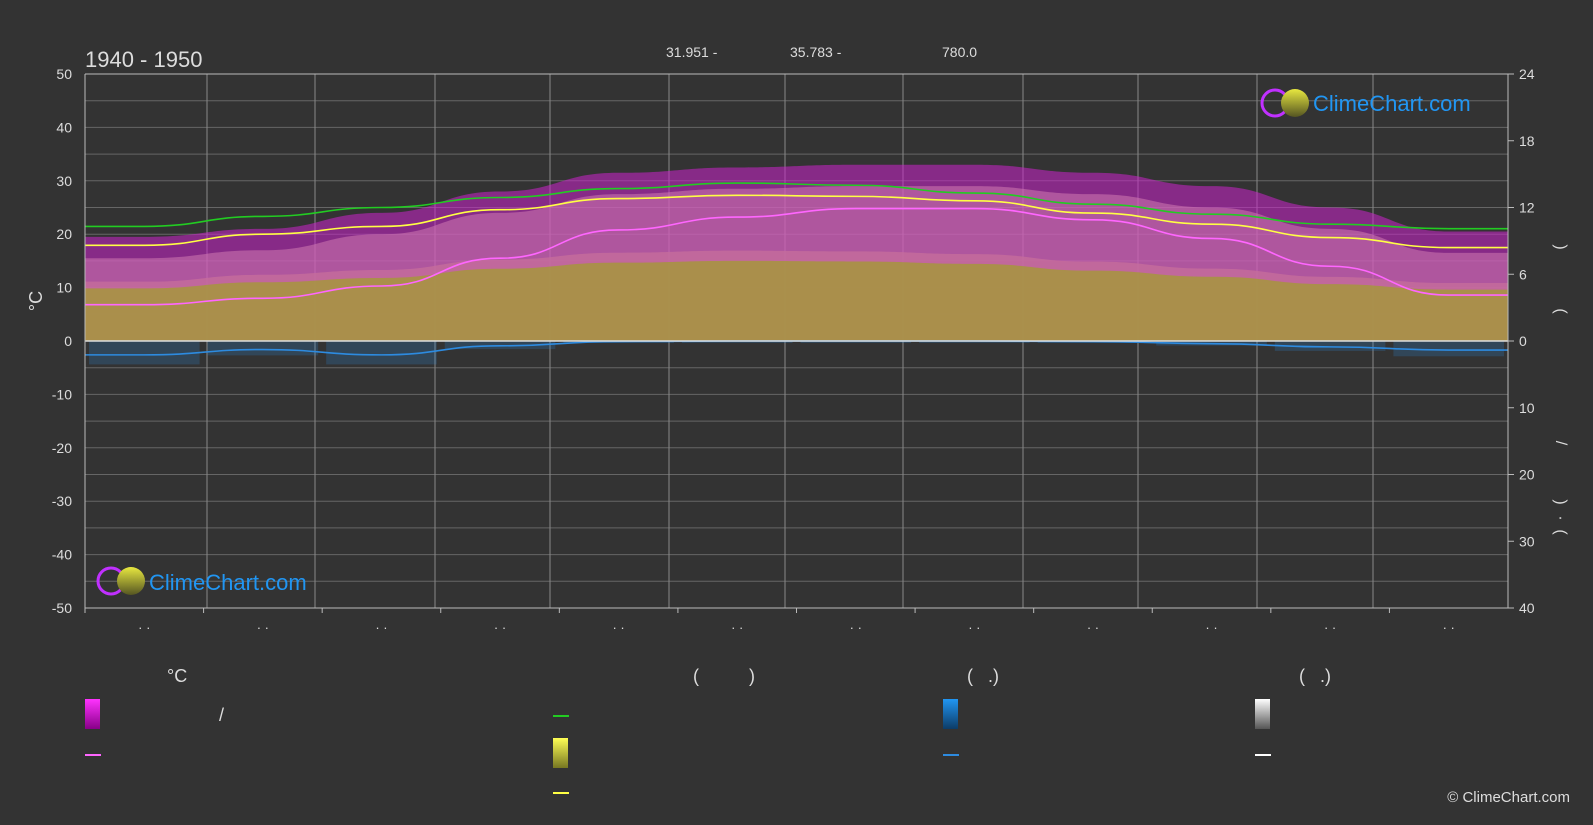 This screenshot has width=1593, height=825. Describe the element at coordinates (221, 715) in the screenshot. I see `legend-temp-range-slash: /` at that location.